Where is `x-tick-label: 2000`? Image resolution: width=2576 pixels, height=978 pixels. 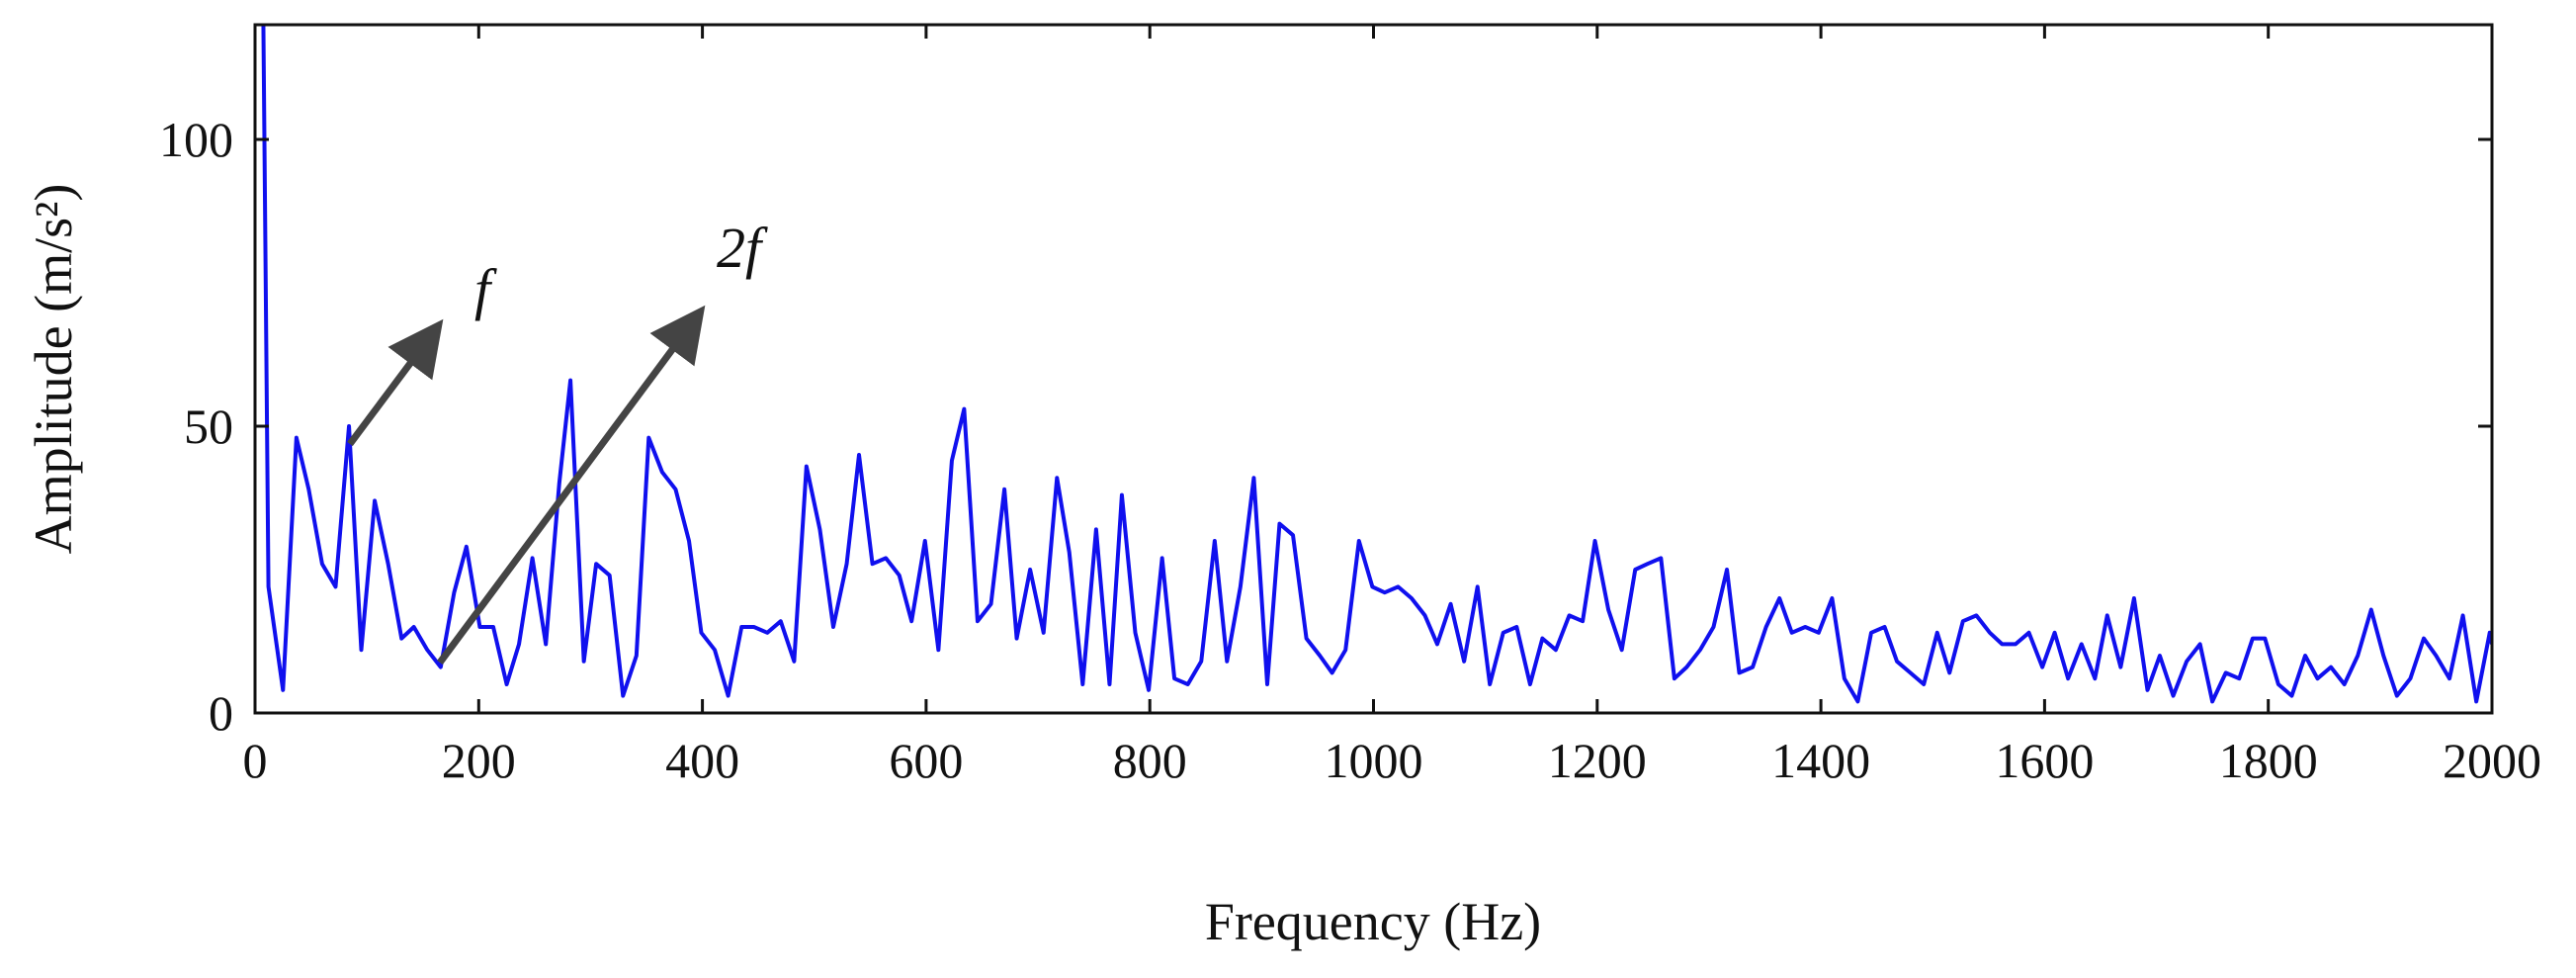
x-tick-label: 2000 is located at coordinates (2492, 760).